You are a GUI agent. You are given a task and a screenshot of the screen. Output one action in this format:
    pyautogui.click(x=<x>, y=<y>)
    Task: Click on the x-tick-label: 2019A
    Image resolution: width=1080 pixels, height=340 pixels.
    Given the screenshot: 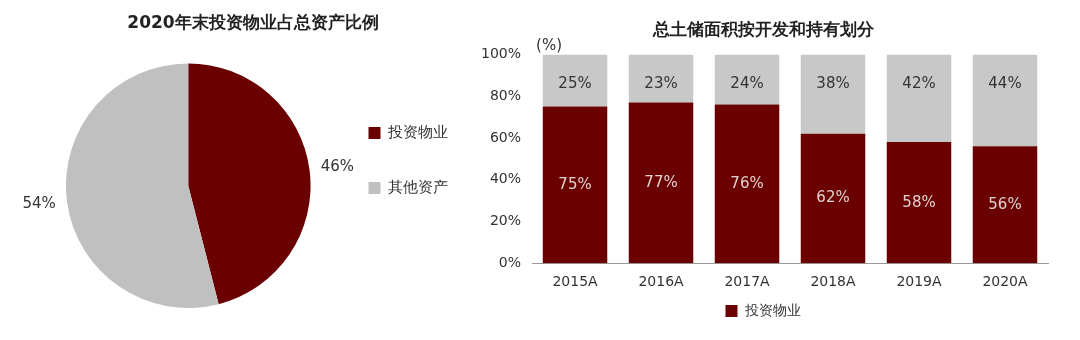 What is the action you would take?
    pyautogui.click(x=919, y=281)
    